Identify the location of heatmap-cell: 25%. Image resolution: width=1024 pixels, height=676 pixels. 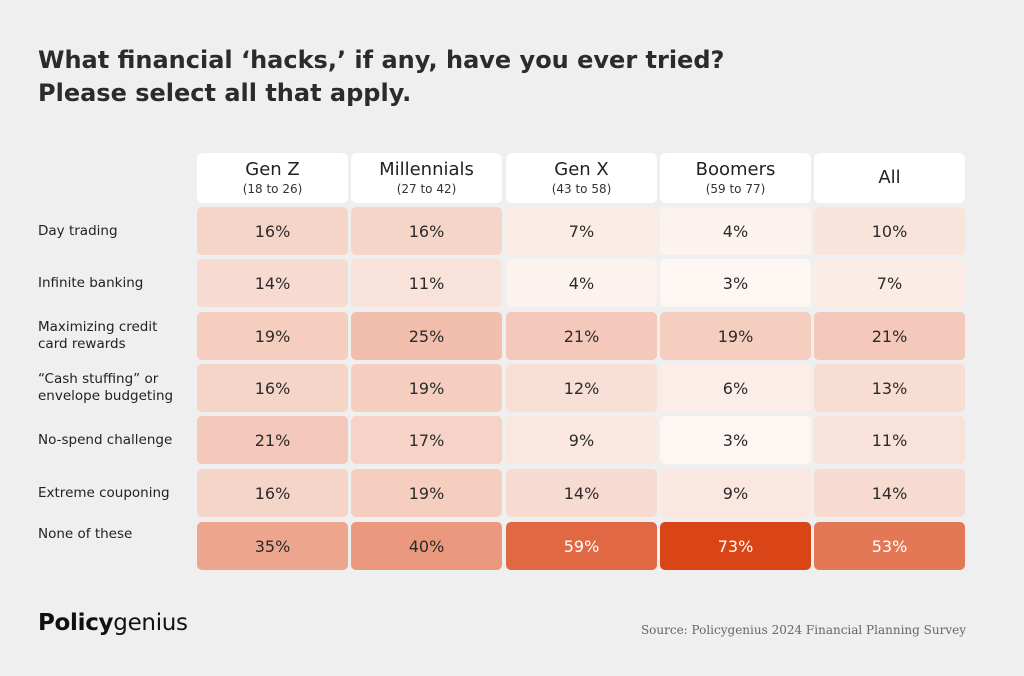
(426, 336).